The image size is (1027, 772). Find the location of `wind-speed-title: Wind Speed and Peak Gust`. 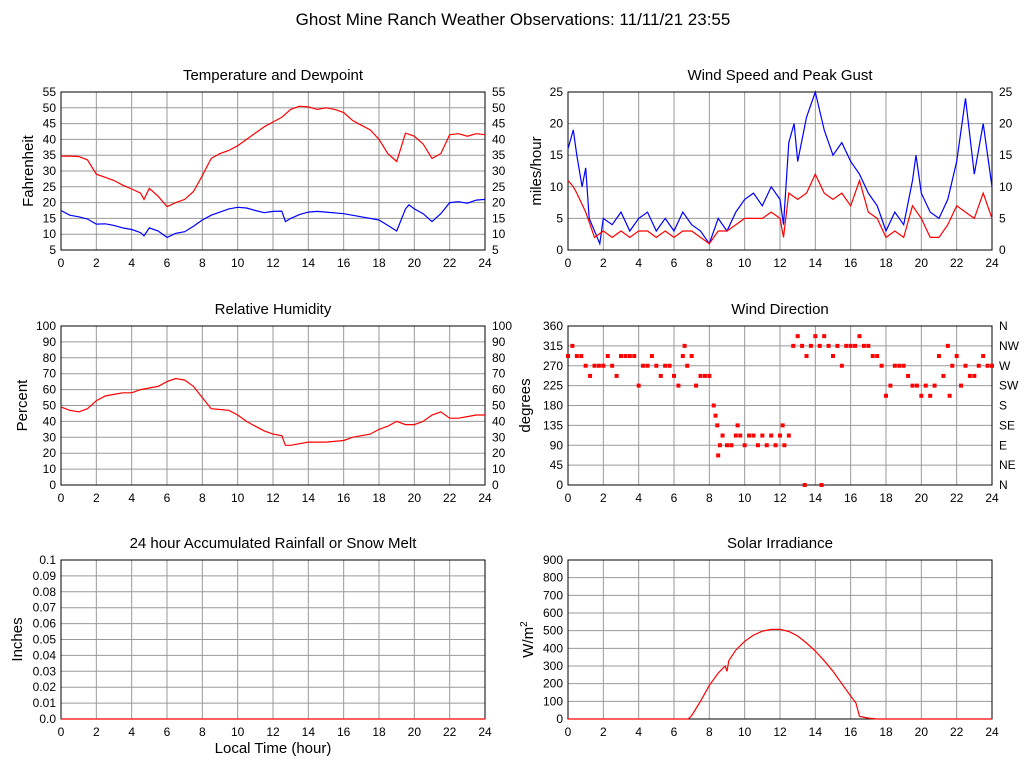

wind-speed-title: Wind Speed and Peak Gust is located at coordinates (780, 75).